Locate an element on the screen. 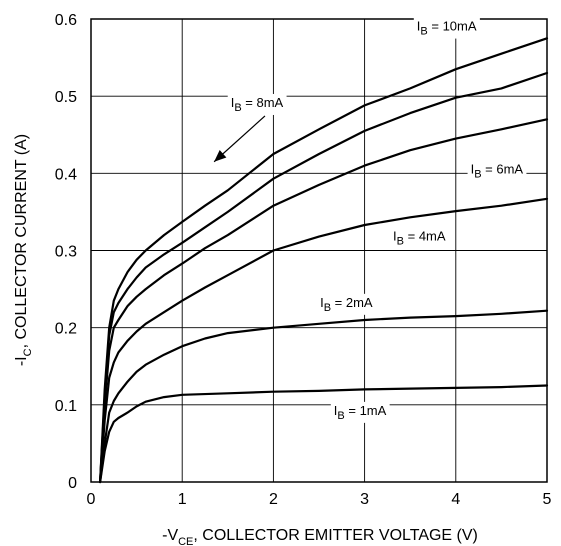 The width and height of the screenshot is (561, 546). curve-label: IB = 6mA is located at coordinates (497, 170).